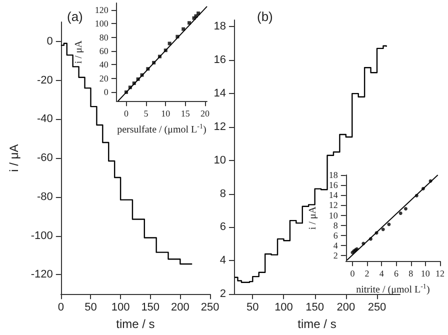  What do you see at coordinates (367, 273) in the screenshot?
I see `x-tick-label: 2` at bounding box center [367, 273].